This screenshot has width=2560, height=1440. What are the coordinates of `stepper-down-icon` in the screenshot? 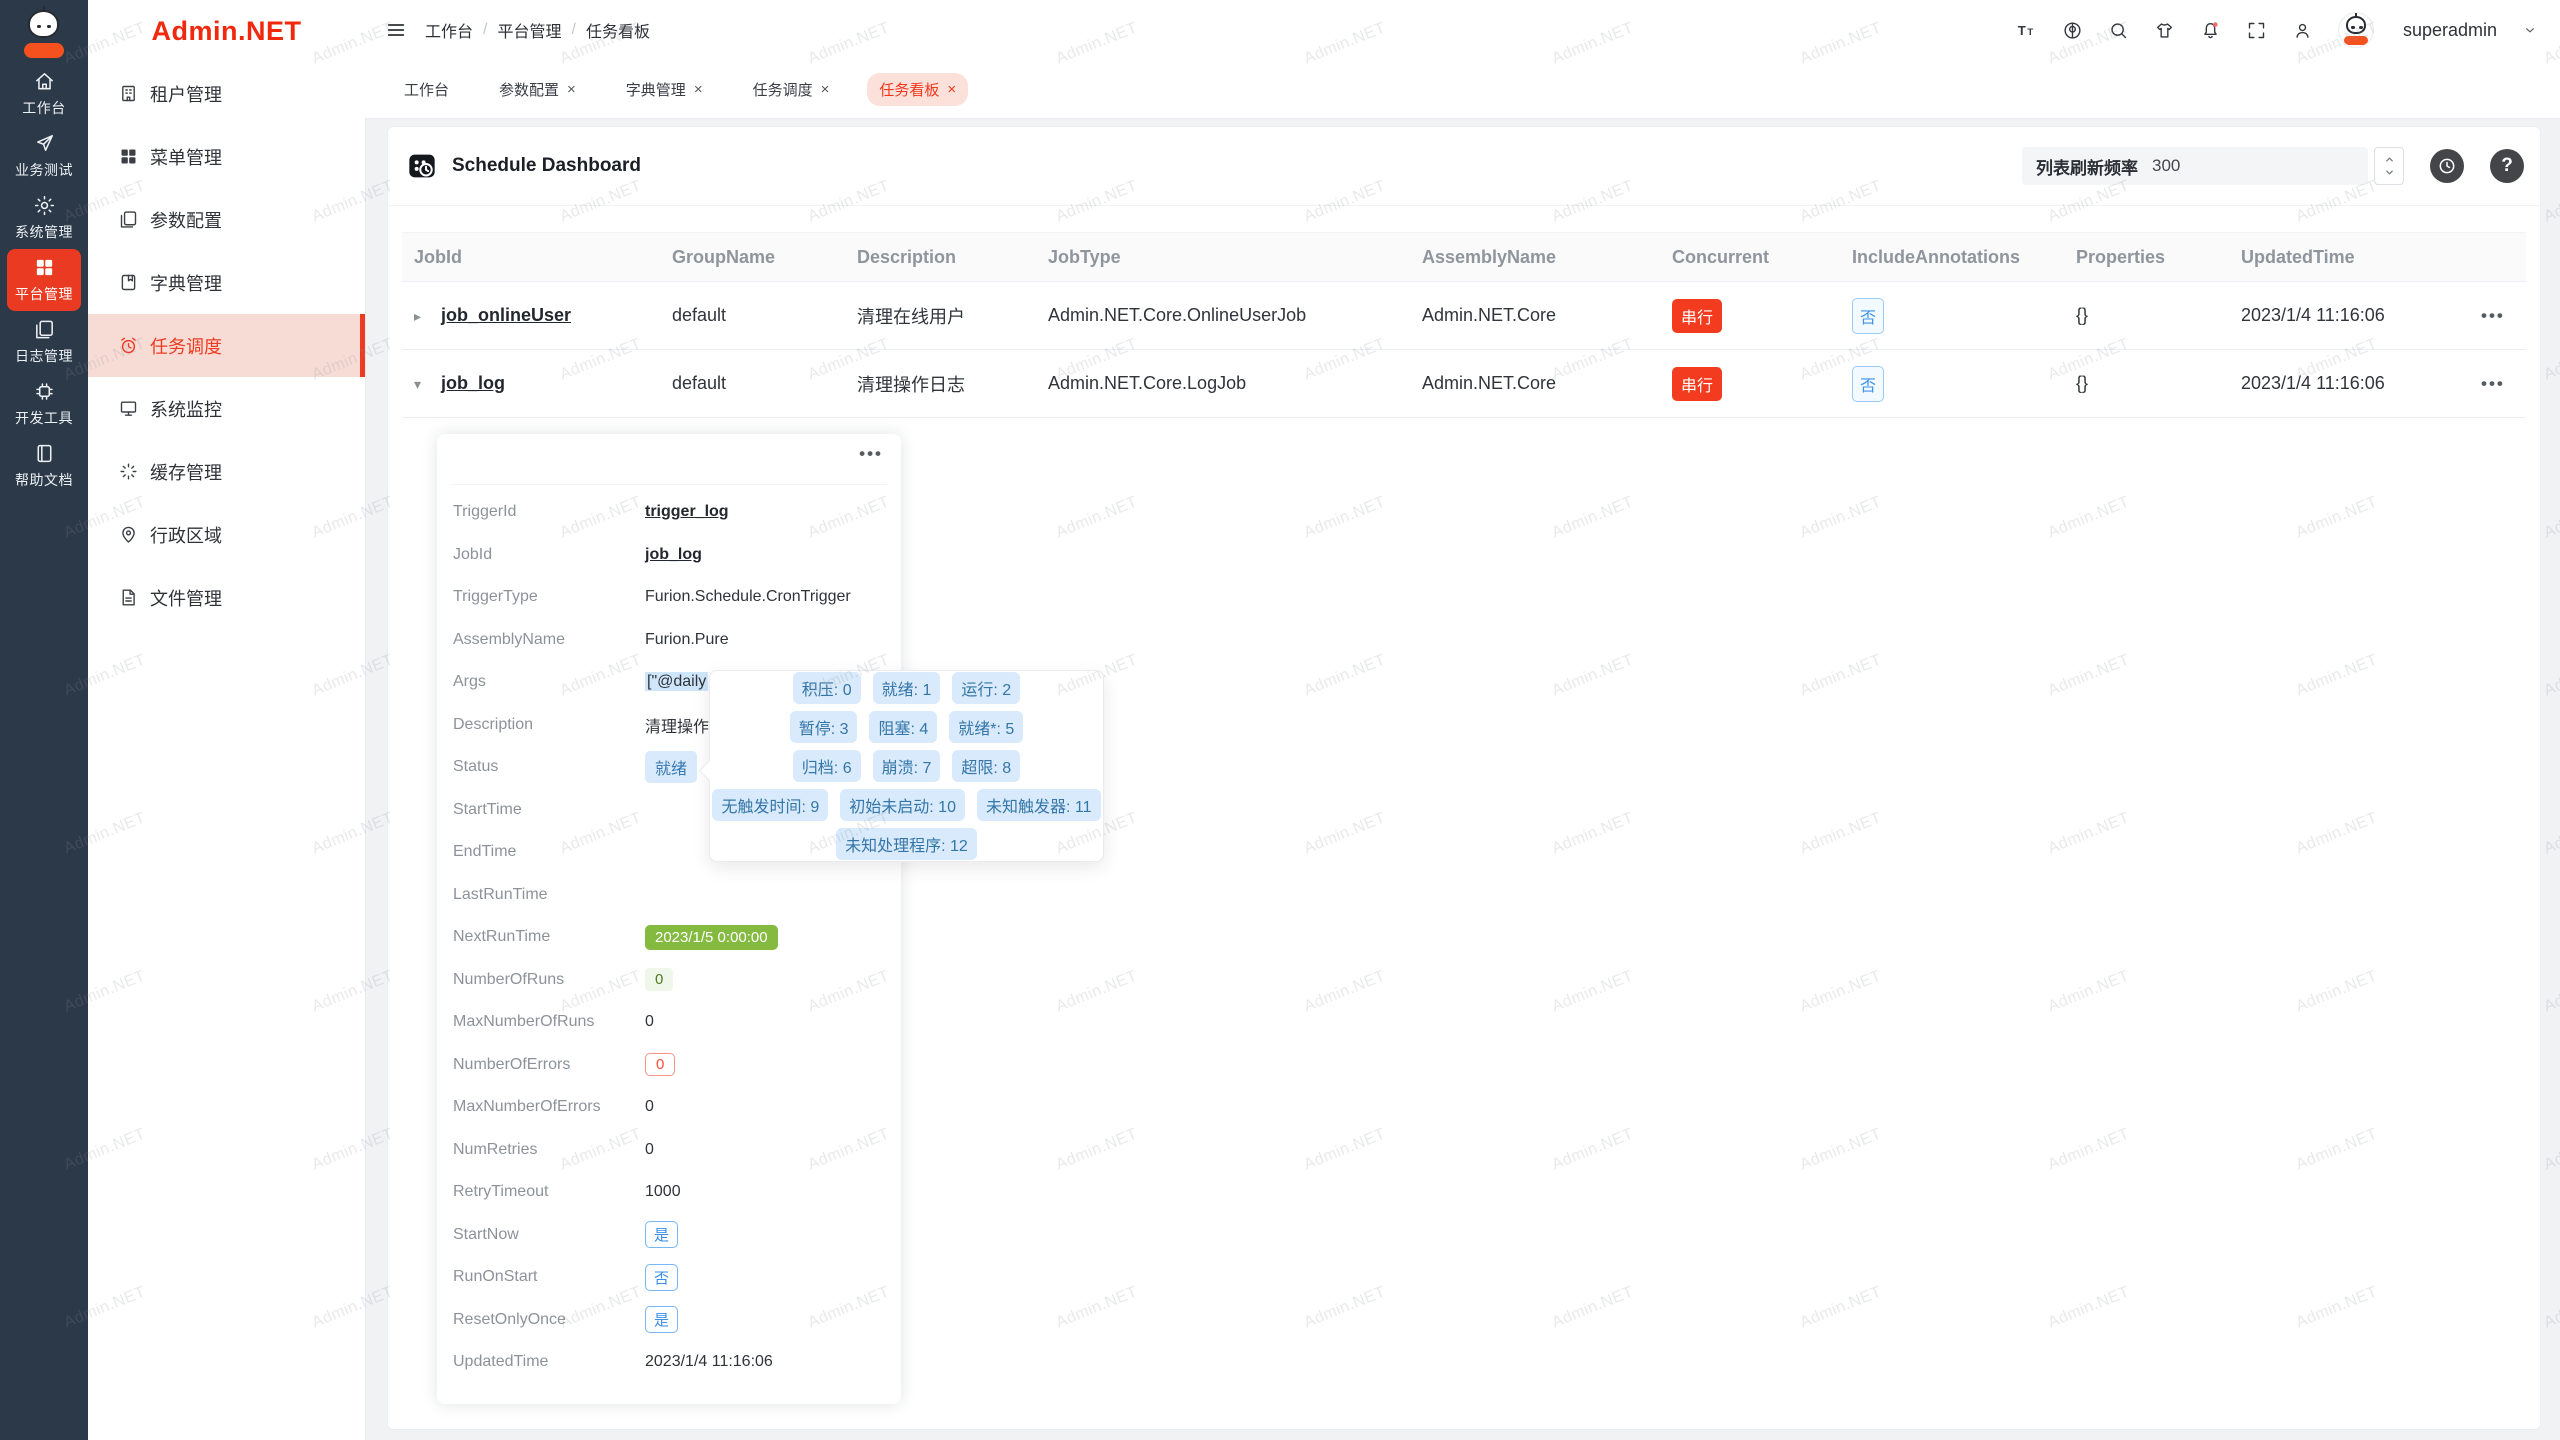 It's located at (2389, 172).